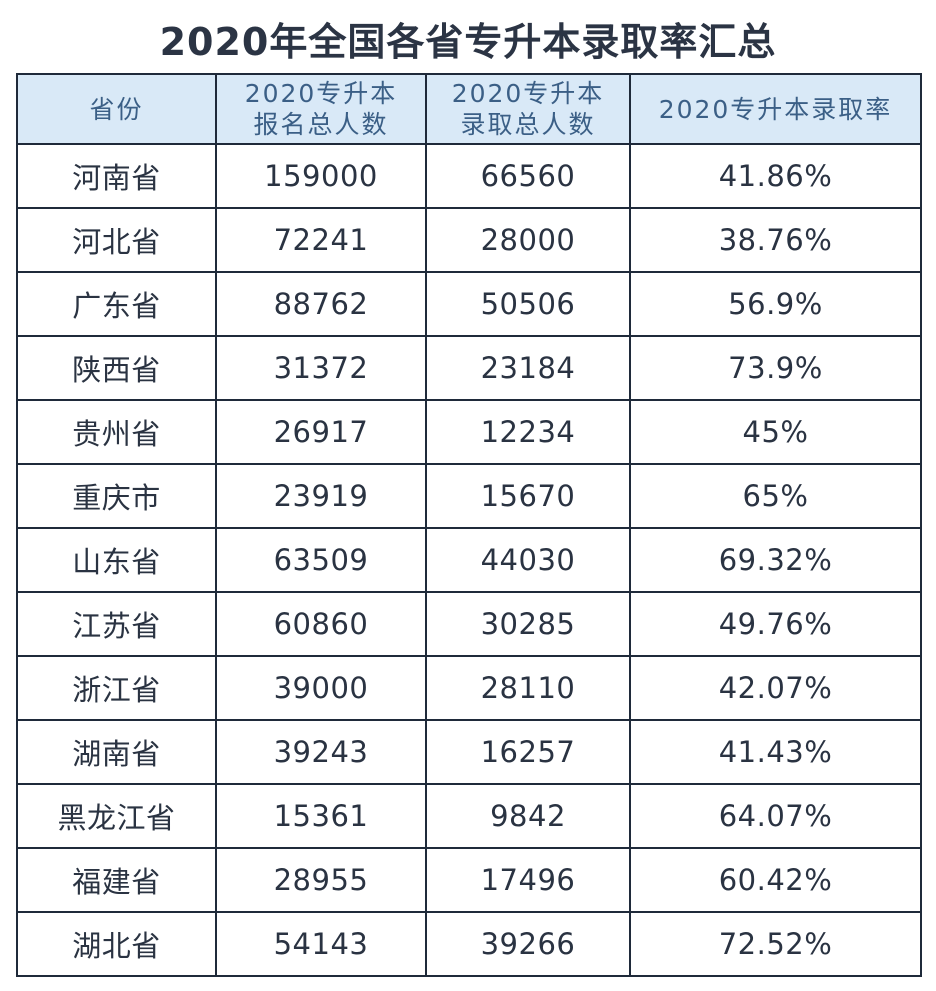  I want to click on cell-province: 贵州省, so click(116, 432).